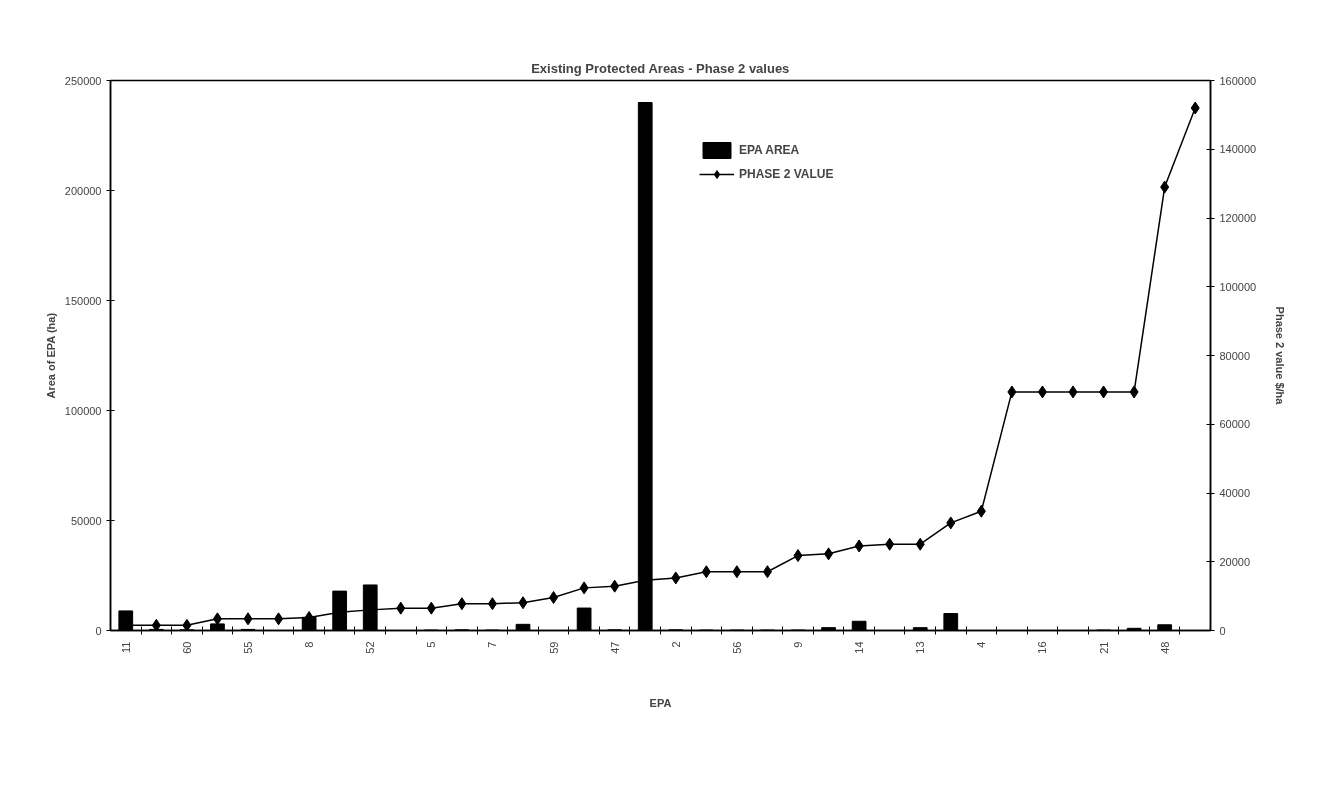 The height and width of the screenshot is (793, 1336). What do you see at coordinates (309, 644) in the screenshot?
I see `x-tick-label: 8` at bounding box center [309, 644].